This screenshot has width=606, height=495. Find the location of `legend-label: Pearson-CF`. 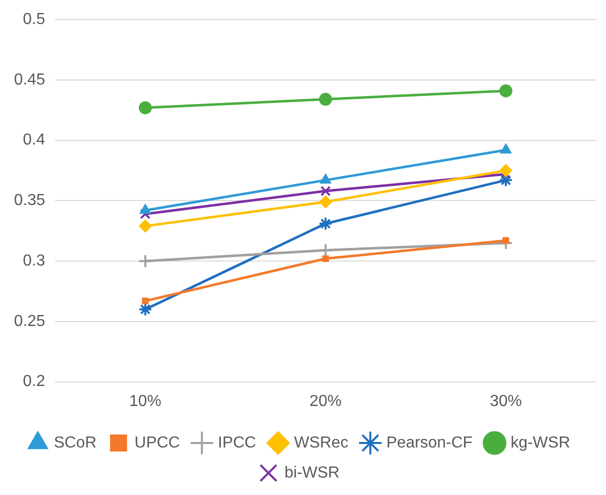

legend-label: Pearson-CF is located at coordinates (429, 443).